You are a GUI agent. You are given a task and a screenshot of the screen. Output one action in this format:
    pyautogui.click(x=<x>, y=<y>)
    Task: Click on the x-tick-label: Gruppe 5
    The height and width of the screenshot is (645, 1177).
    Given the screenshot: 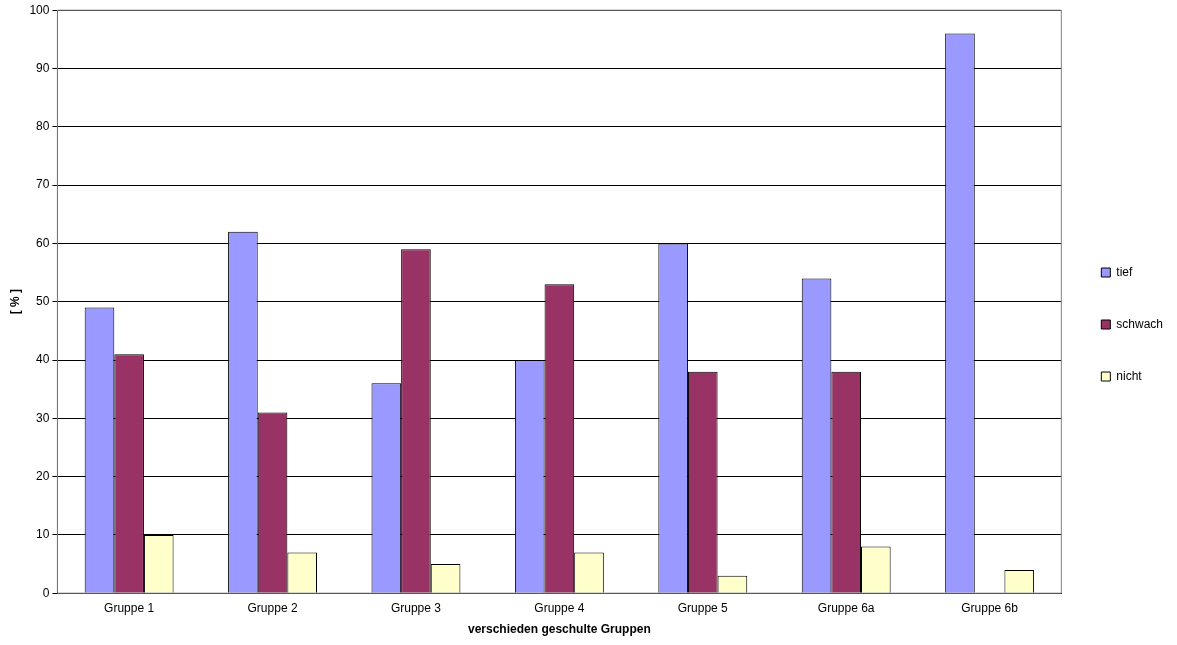 What is the action you would take?
    pyautogui.click(x=703, y=607)
    